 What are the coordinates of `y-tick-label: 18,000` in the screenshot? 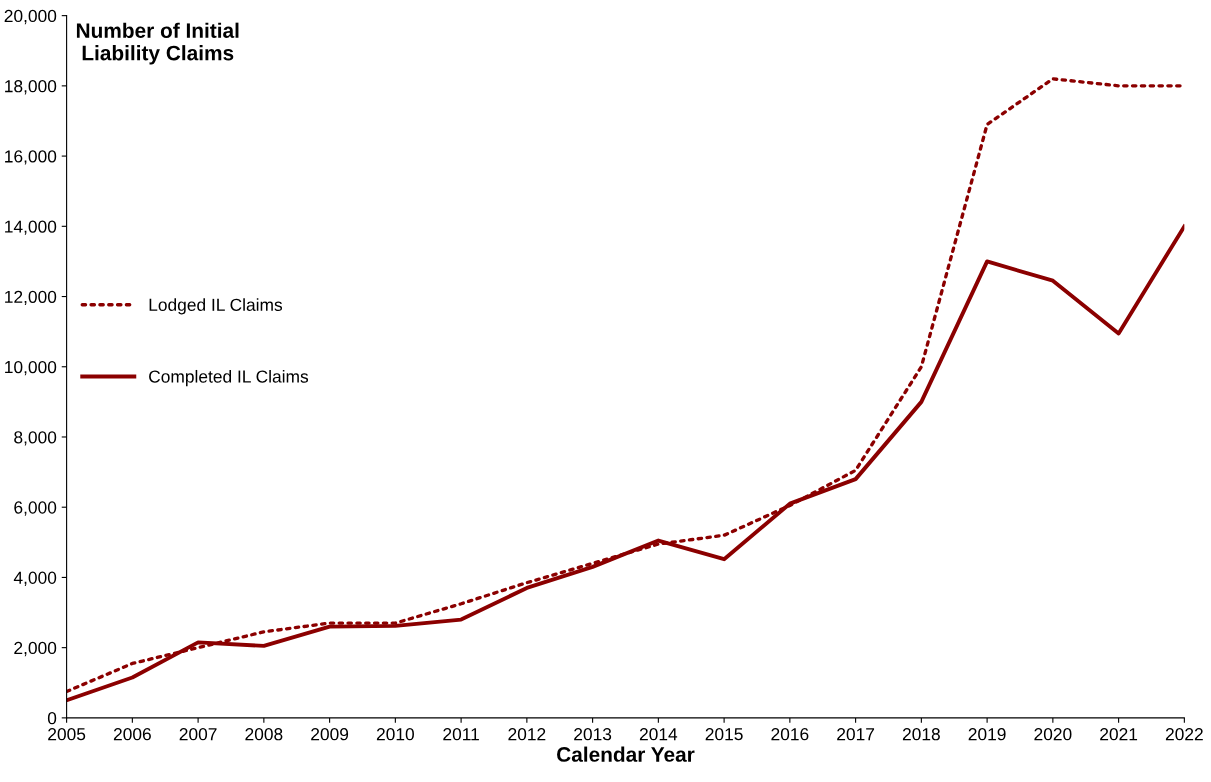 It's located at (31, 87).